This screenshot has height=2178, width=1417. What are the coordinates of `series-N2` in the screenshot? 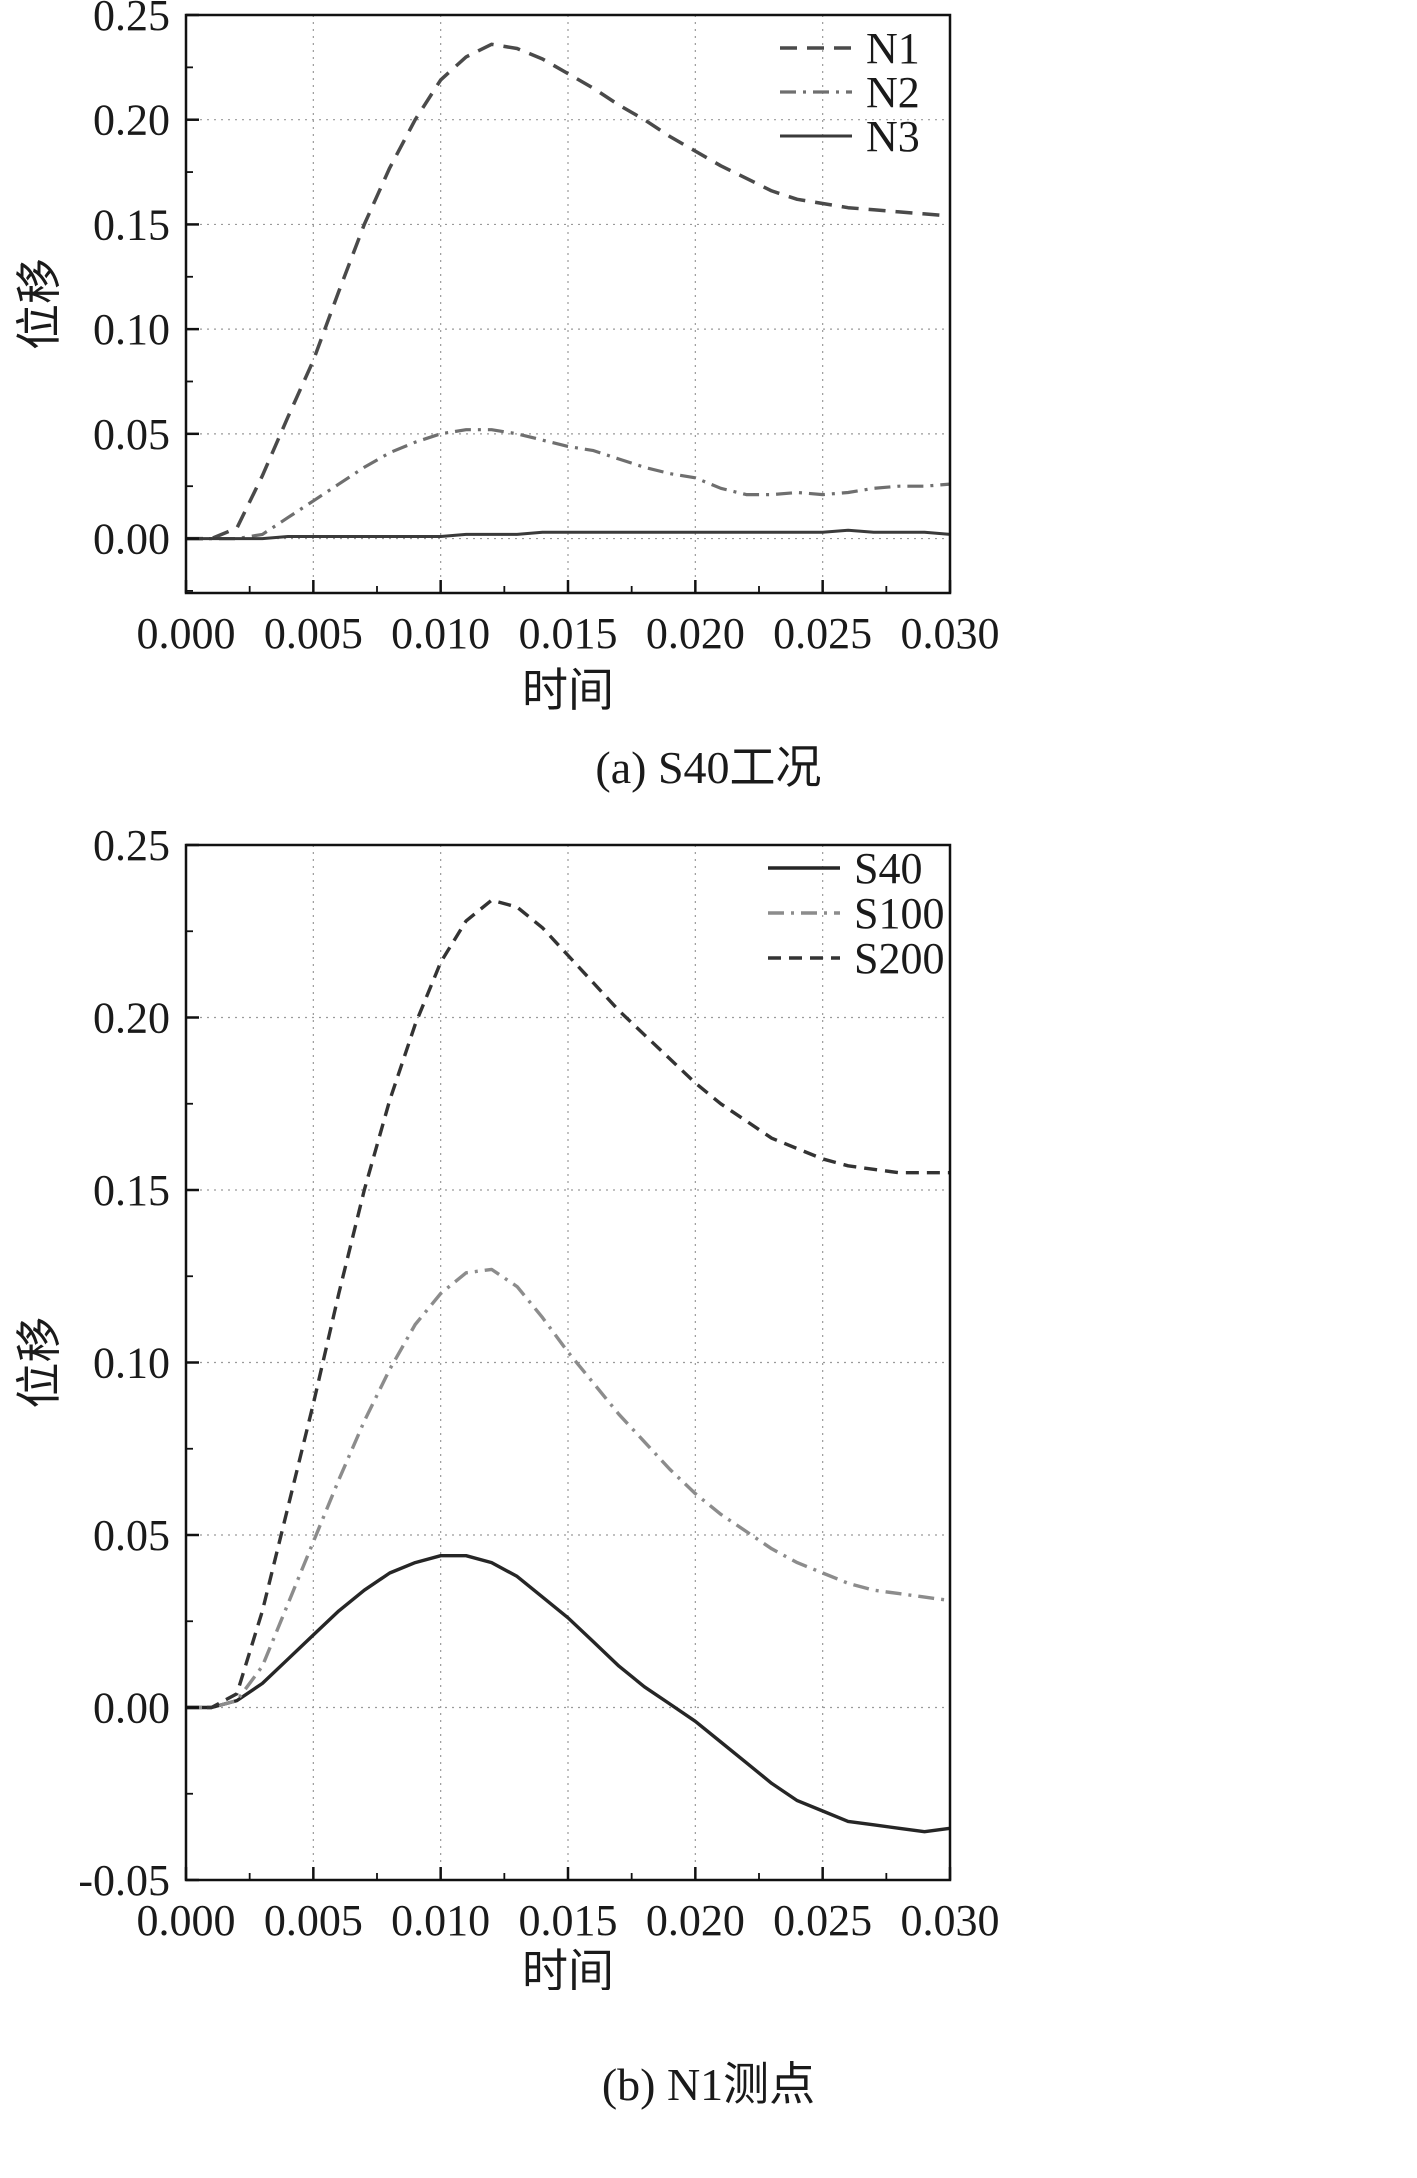 It's located at (568, 484).